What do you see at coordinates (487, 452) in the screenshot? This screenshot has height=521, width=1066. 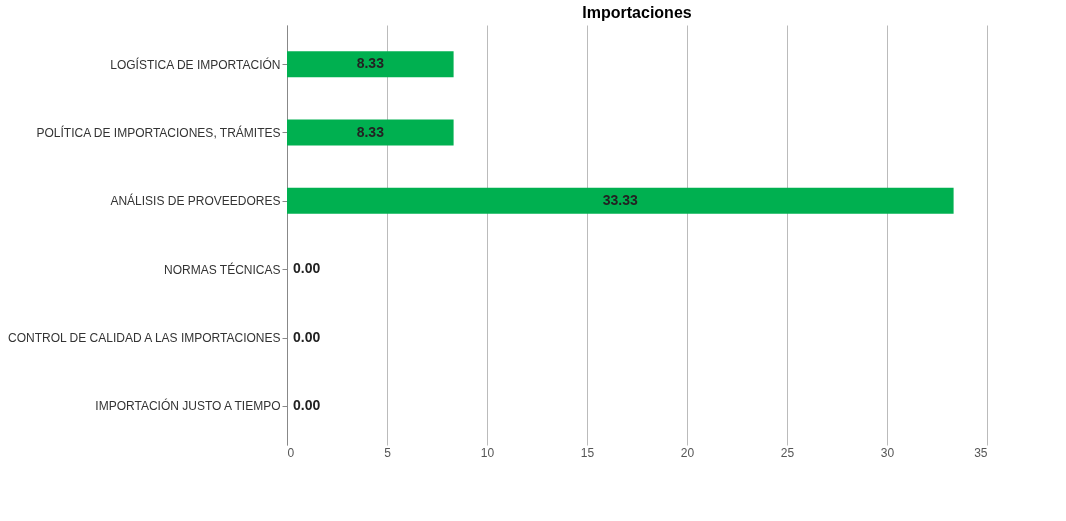 I see `x-tick-label: 10` at bounding box center [487, 452].